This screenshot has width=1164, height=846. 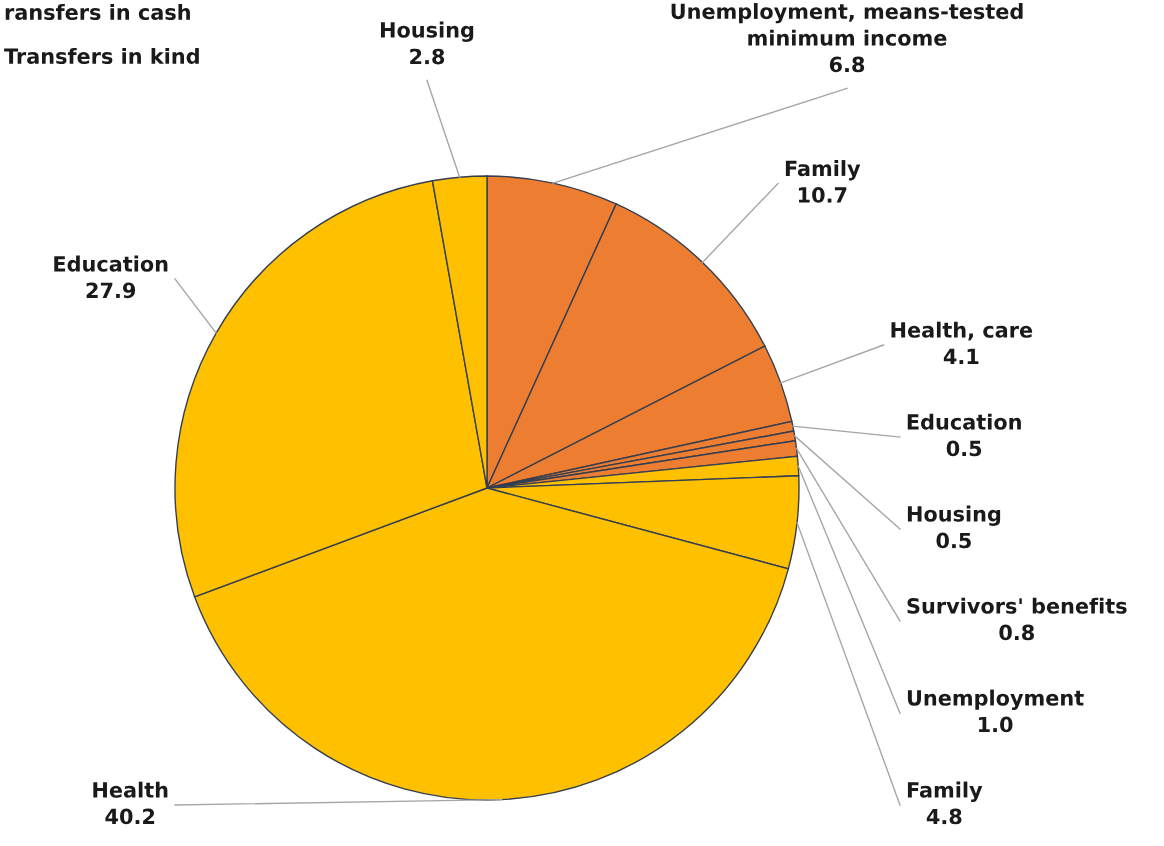 What do you see at coordinates (995, 724) in the screenshot?
I see `data-label: 1.0` at bounding box center [995, 724].